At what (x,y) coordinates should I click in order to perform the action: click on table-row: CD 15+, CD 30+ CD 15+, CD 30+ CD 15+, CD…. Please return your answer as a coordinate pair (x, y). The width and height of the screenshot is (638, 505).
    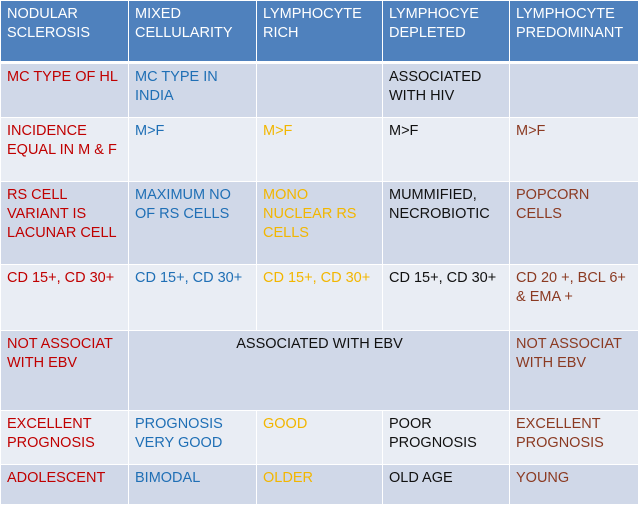
    Looking at the image, I should click on (319, 298).